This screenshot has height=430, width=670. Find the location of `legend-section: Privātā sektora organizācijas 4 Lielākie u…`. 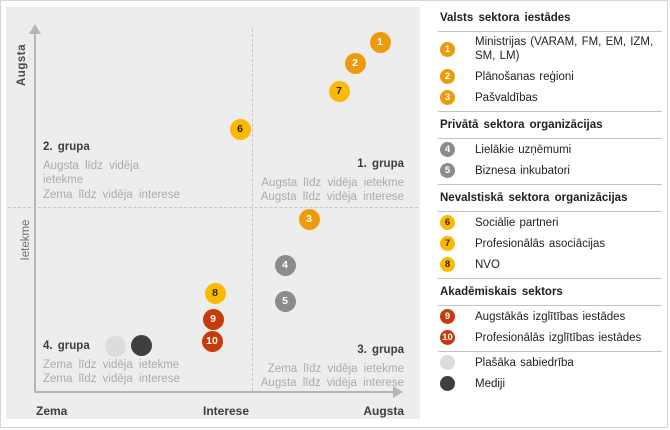

legend-section: Privātā sektora organizācijas 4 Lielākie u… is located at coordinates (550, 147).